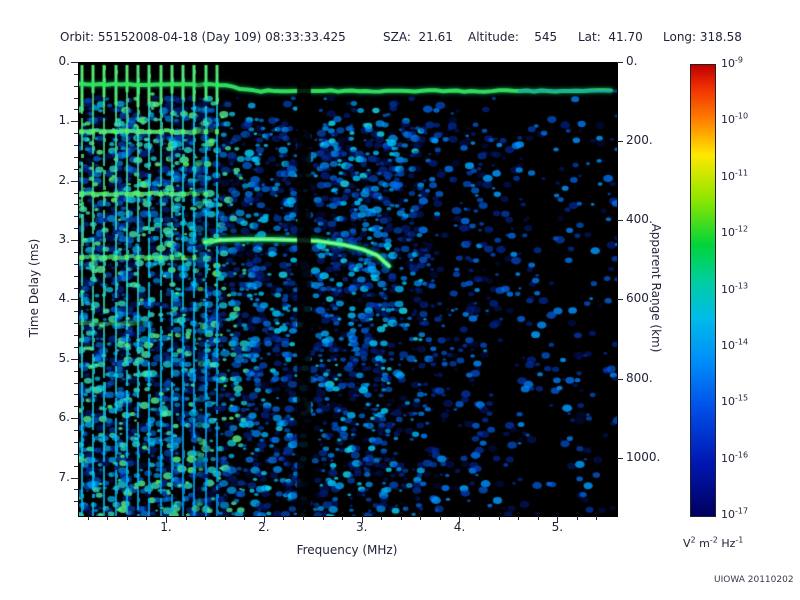  Describe the element at coordinates (632, 61) in the screenshot. I see `range-tick-label: 0.` at that location.